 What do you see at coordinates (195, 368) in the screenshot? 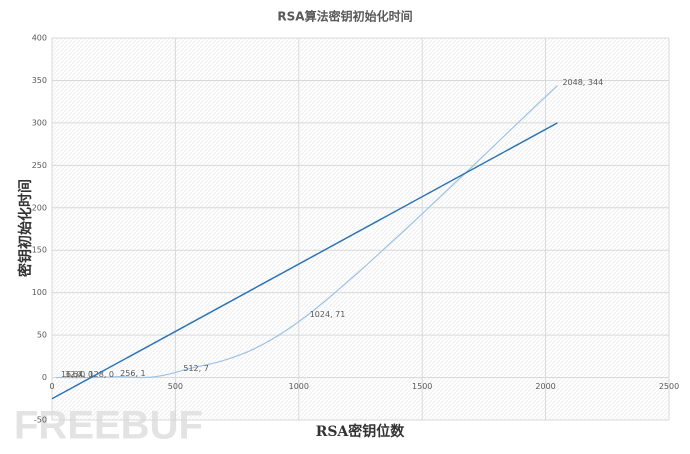
I see `data-label: 512, 7` at bounding box center [195, 368].